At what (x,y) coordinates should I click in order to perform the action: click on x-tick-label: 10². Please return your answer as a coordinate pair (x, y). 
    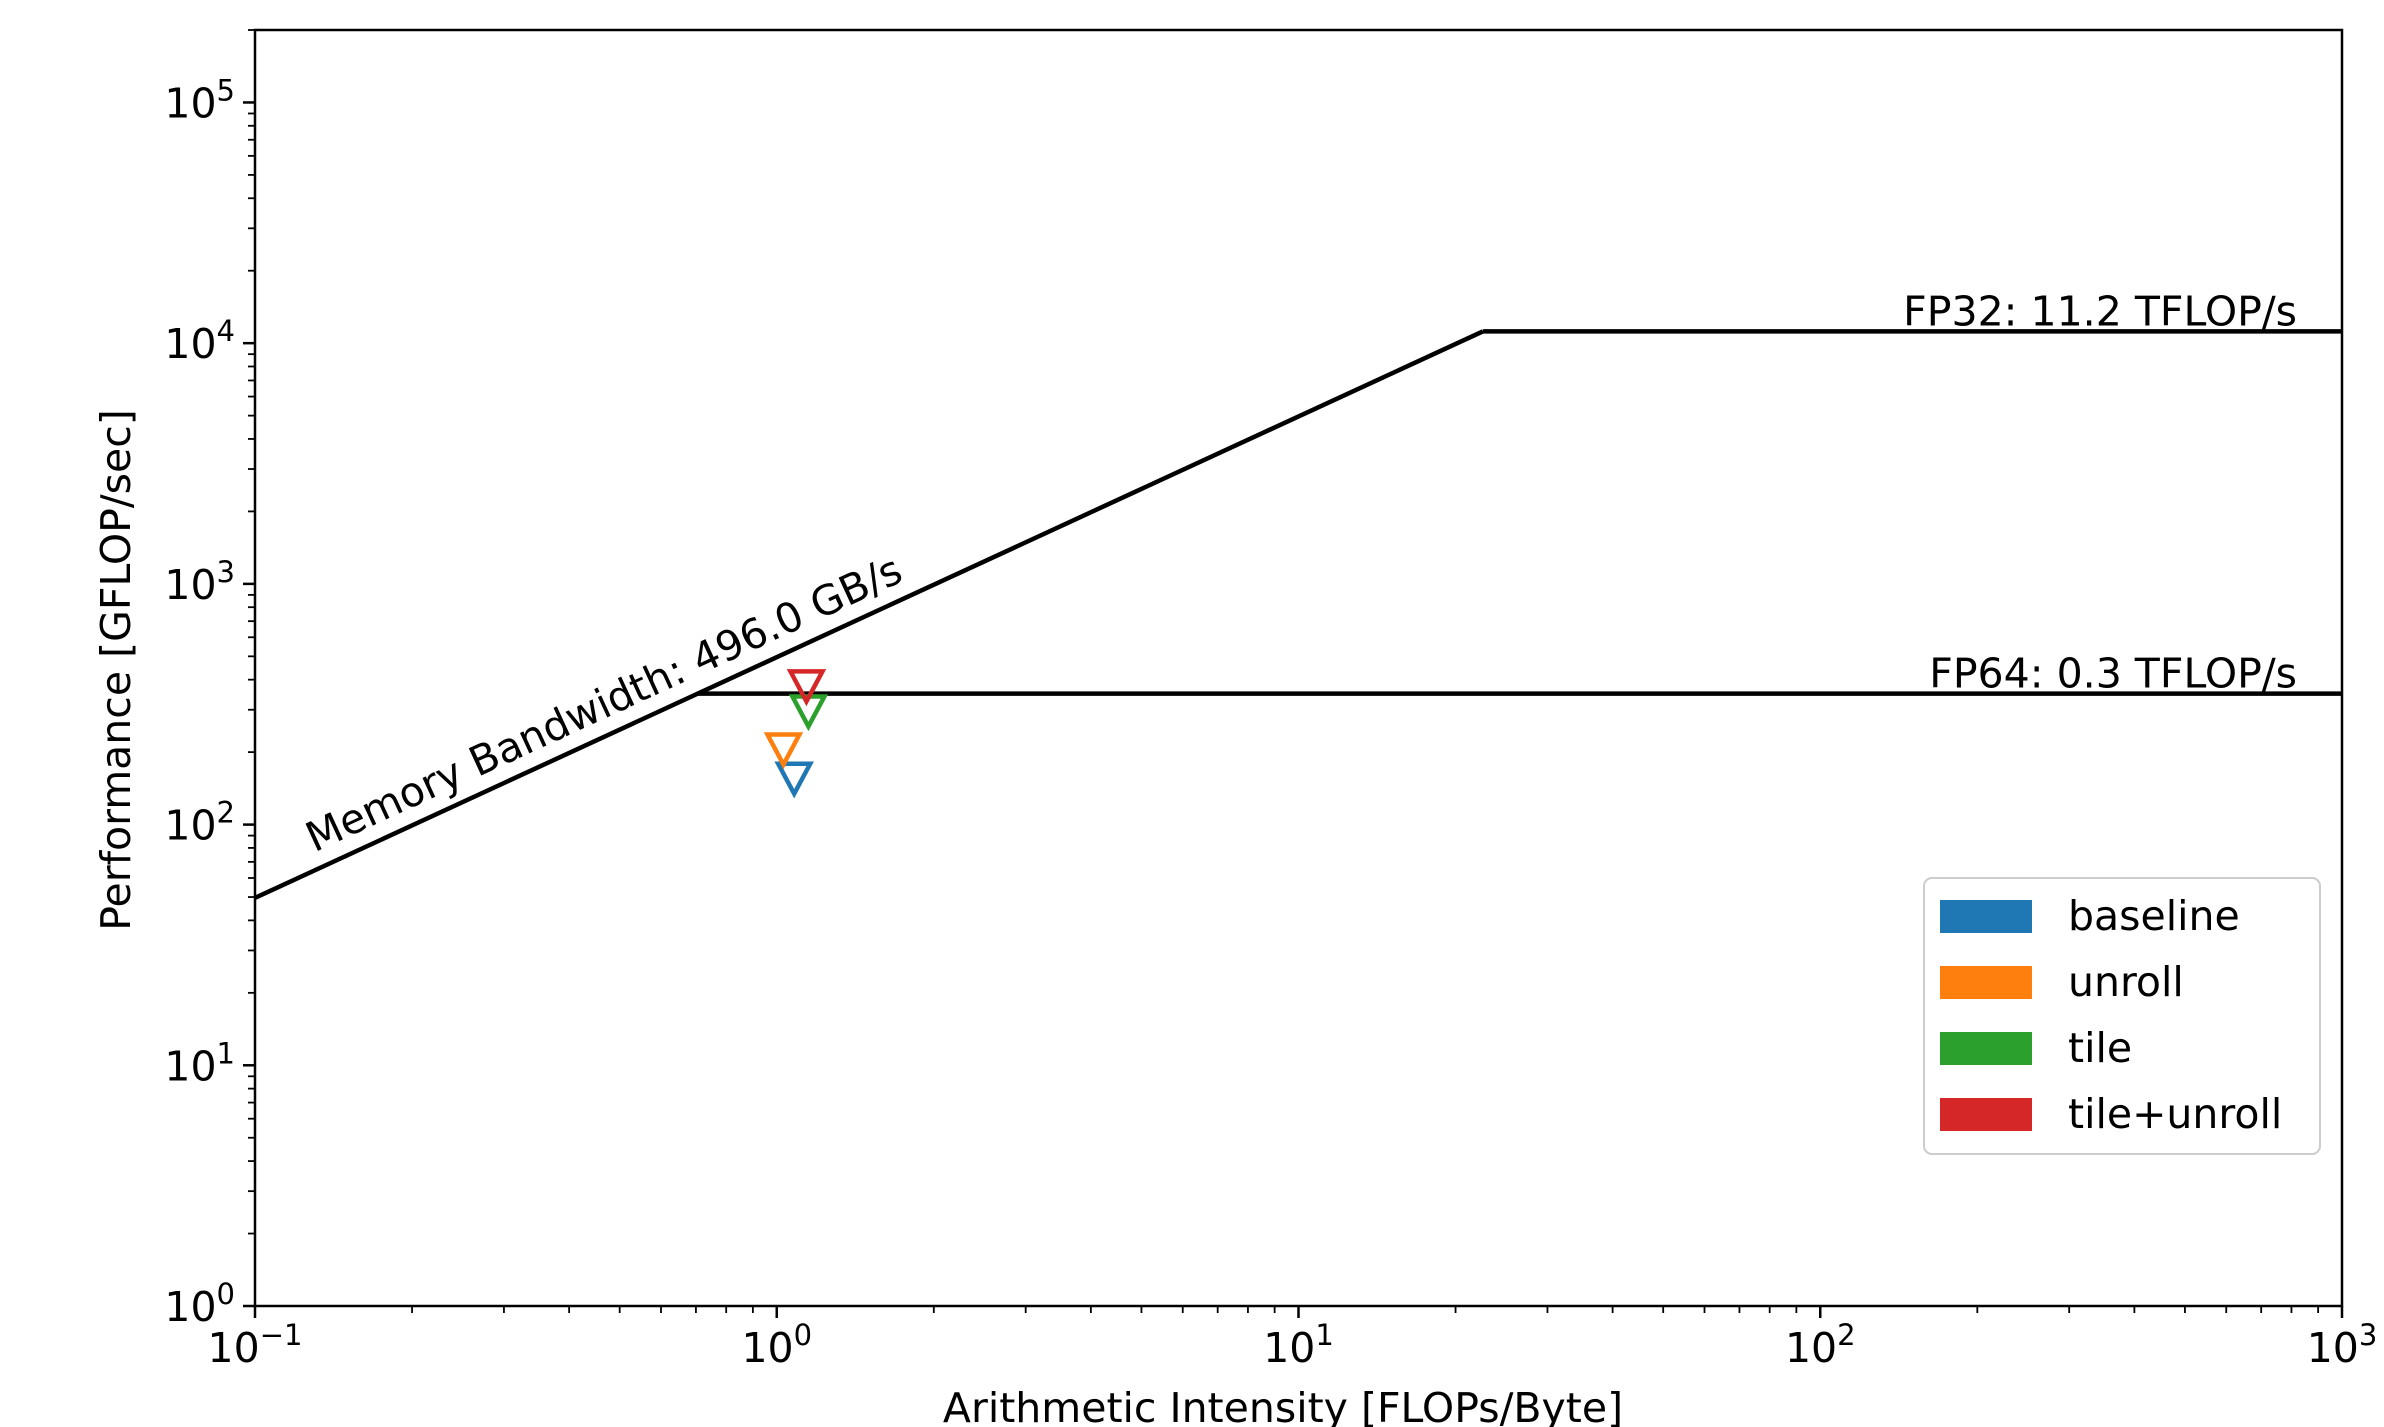
    Looking at the image, I should click on (1820, 1345).